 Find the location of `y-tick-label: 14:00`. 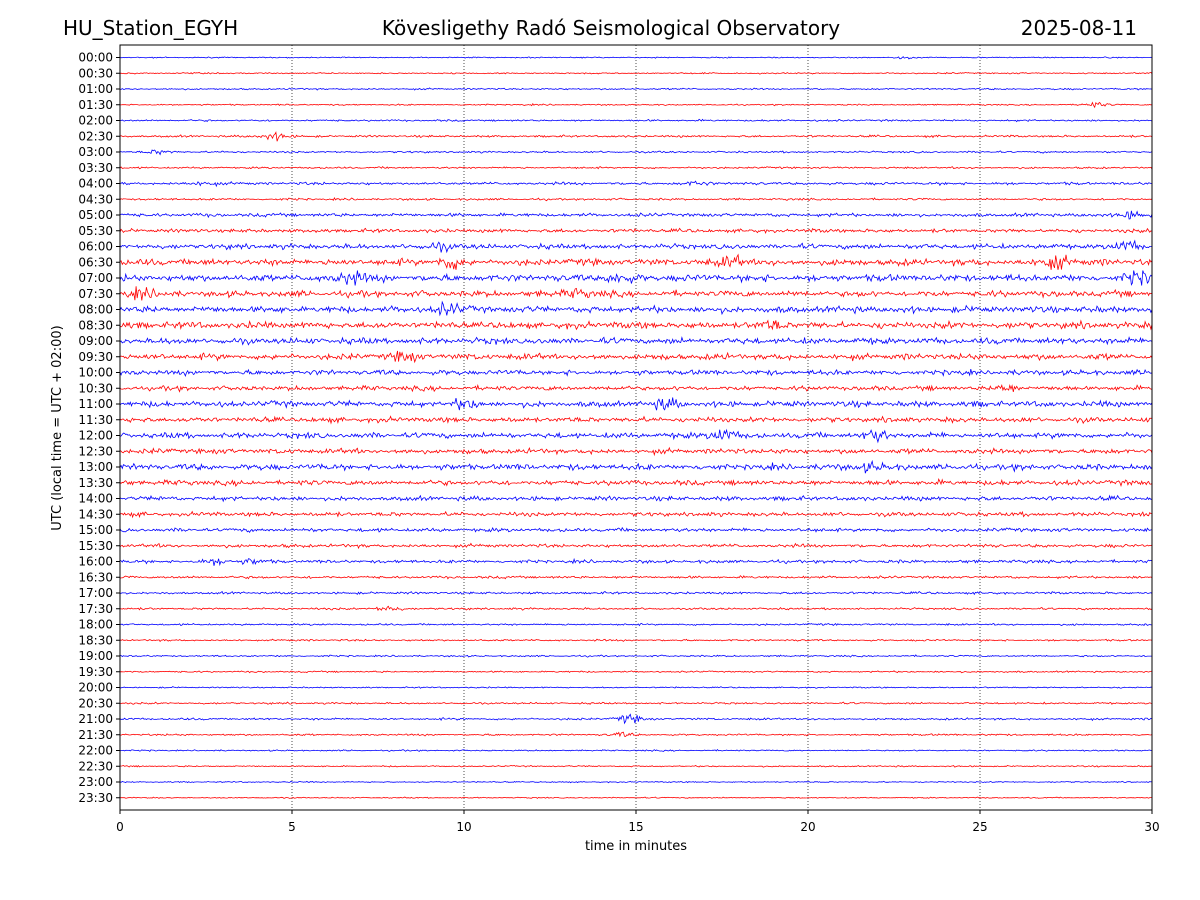

y-tick-label: 14:00 is located at coordinates (95, 499).